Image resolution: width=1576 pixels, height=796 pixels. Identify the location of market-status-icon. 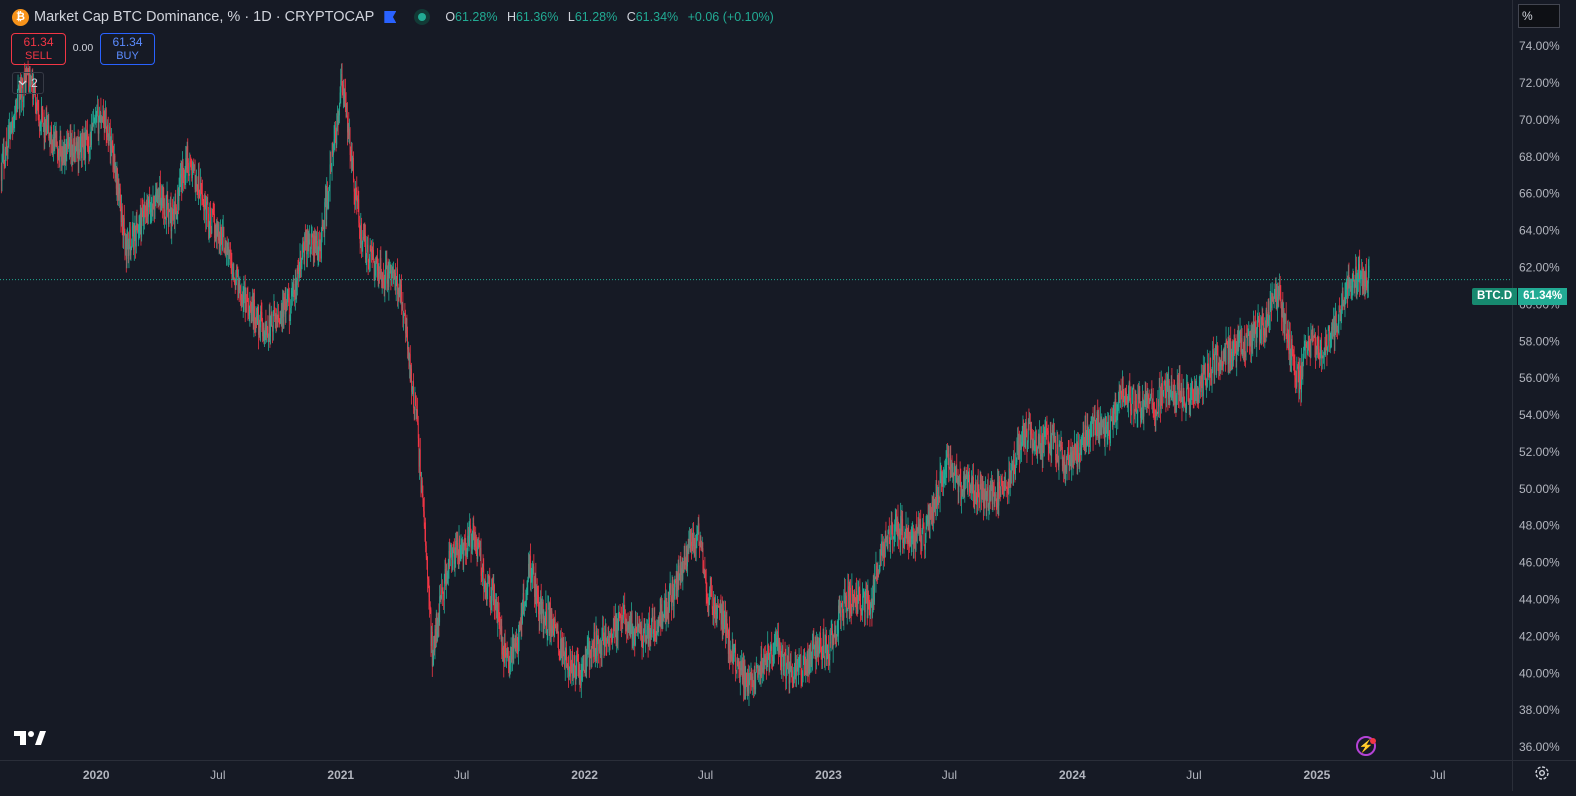
(422, 17).